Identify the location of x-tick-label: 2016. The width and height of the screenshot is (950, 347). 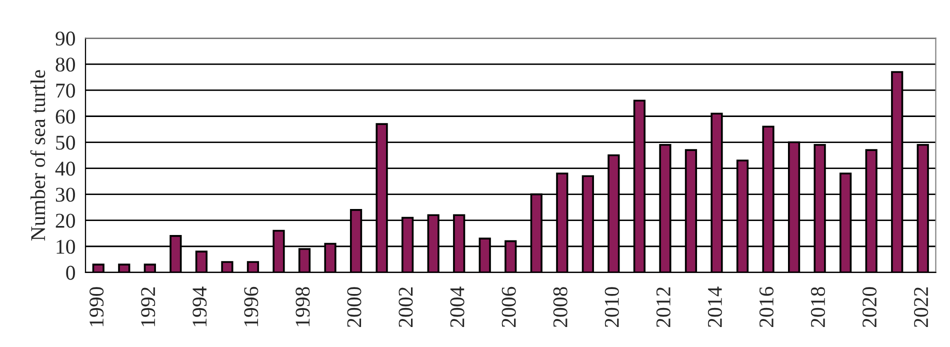
(766, 307).